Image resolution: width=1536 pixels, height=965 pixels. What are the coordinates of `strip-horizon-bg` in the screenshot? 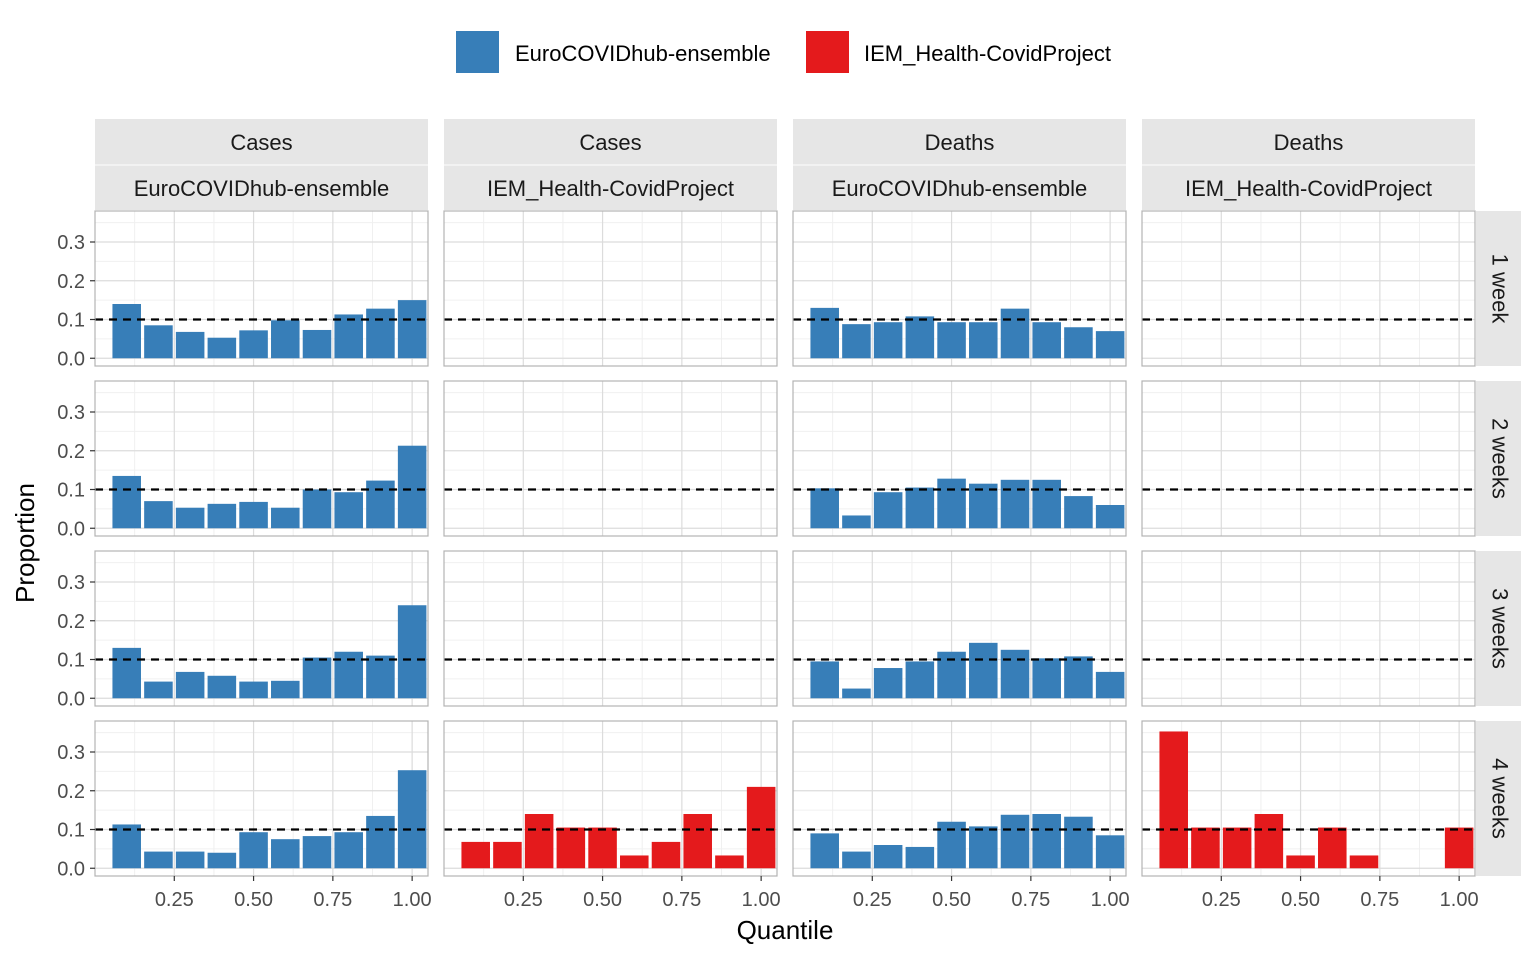 It's located at (1498, 798).